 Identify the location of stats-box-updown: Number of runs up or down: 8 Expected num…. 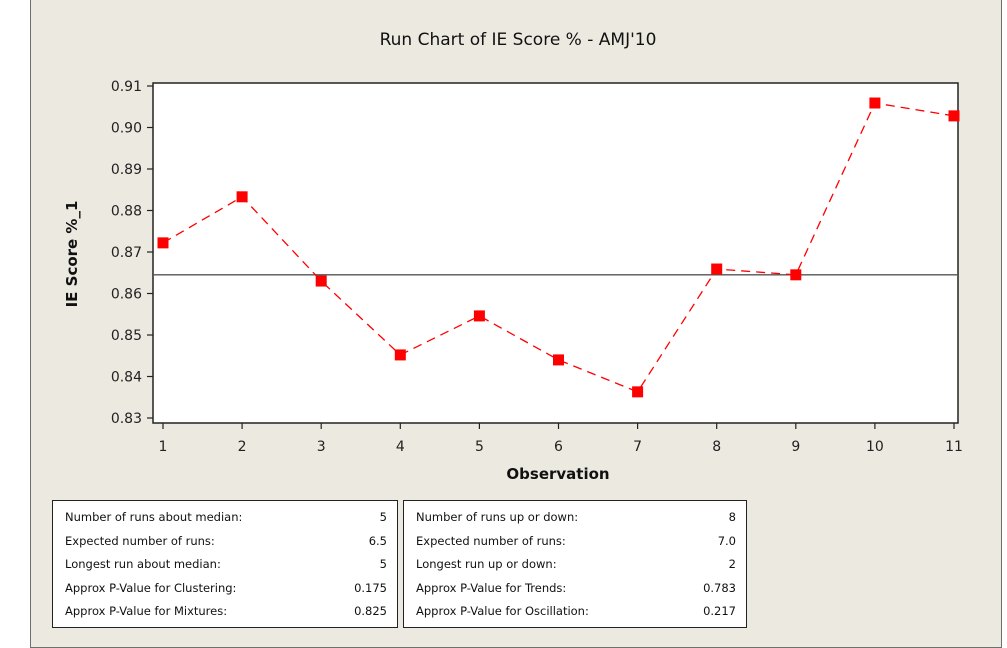
(575, 564).